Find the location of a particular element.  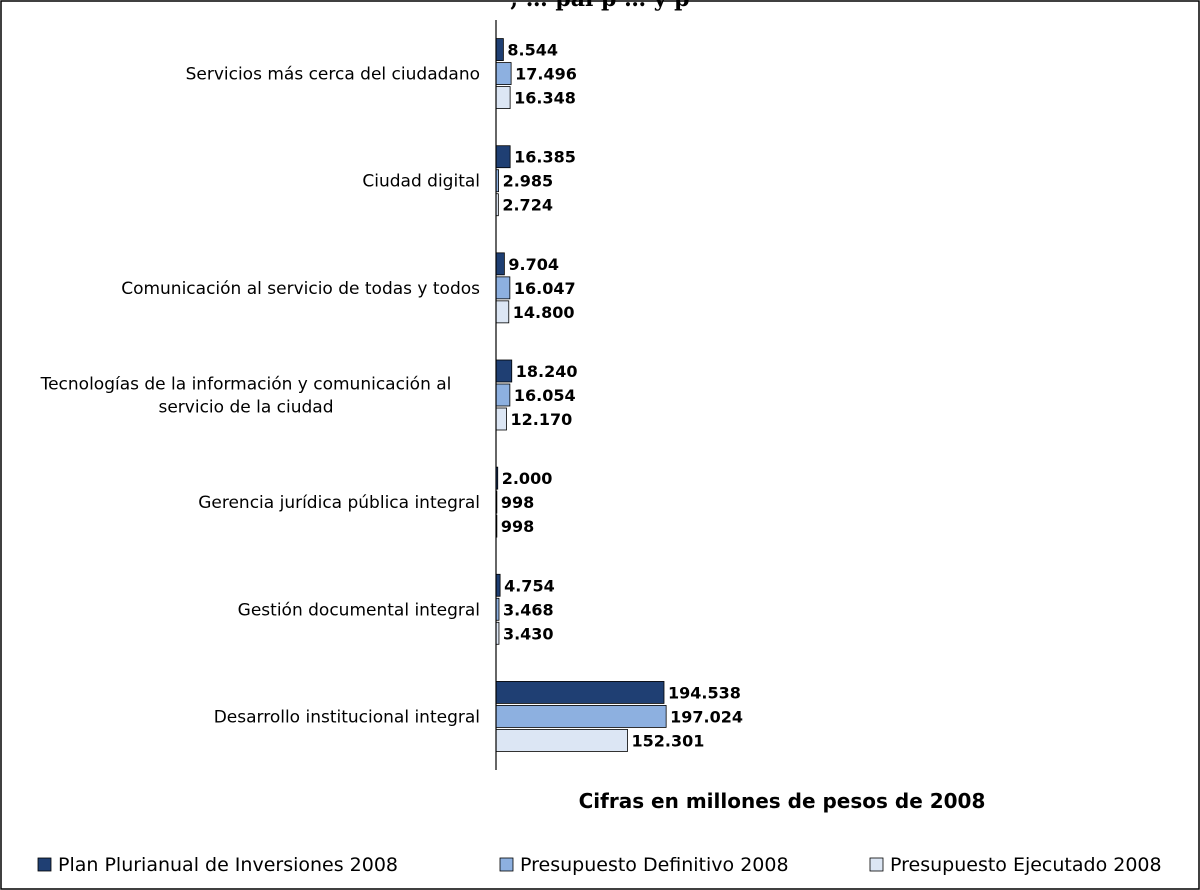

category-label-line: Gestión documental integral is located at coordinates (359, 610).